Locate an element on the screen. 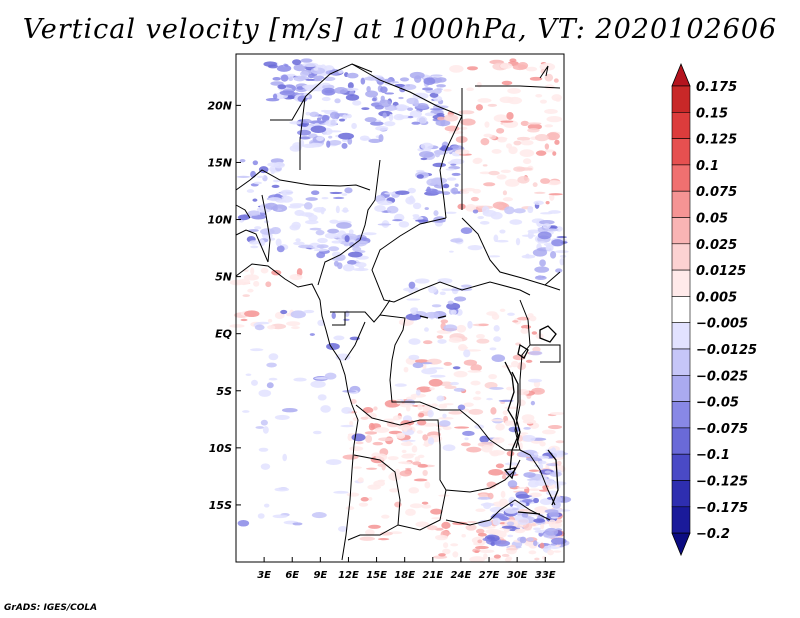  colorbar-label: −0.05 is located at coordinates (717, 403).